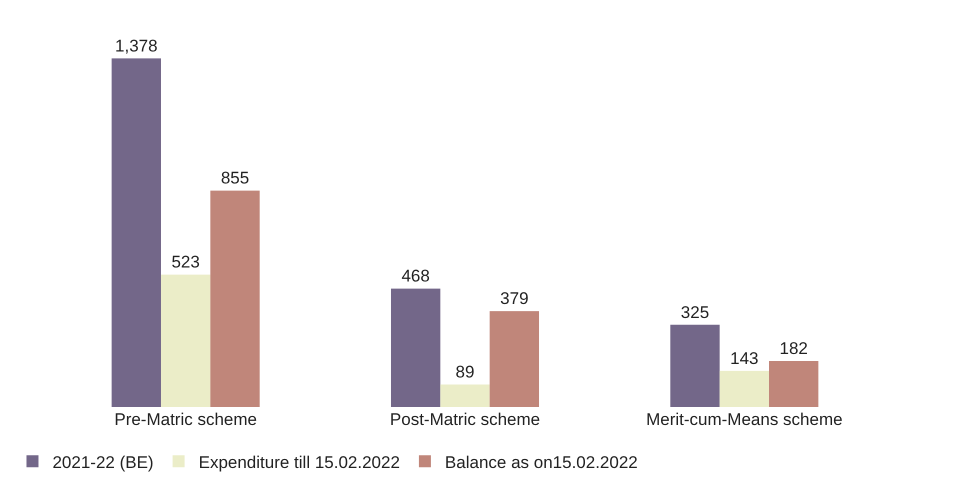 This screenshot has height=492, width=955. I want to click on x-tick-label: Merit-cum-Means scheme, so click(744, 419).